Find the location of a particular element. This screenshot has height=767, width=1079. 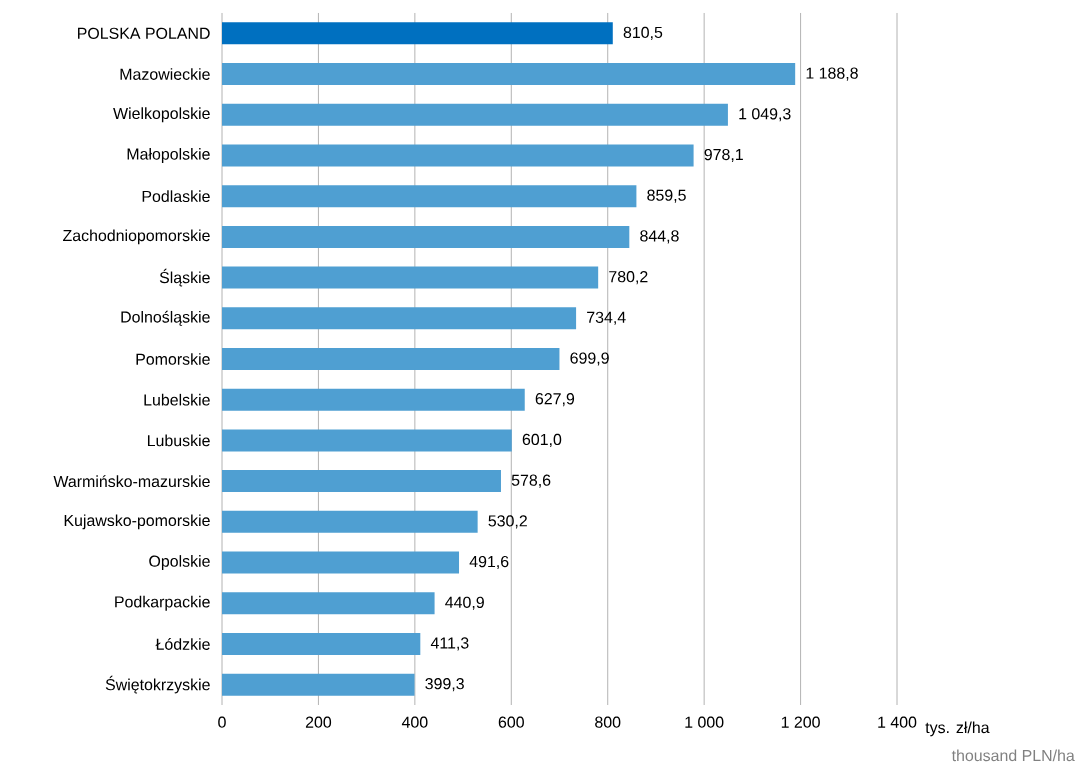

data-label: 780,2 is located at coordinates (628, 278).